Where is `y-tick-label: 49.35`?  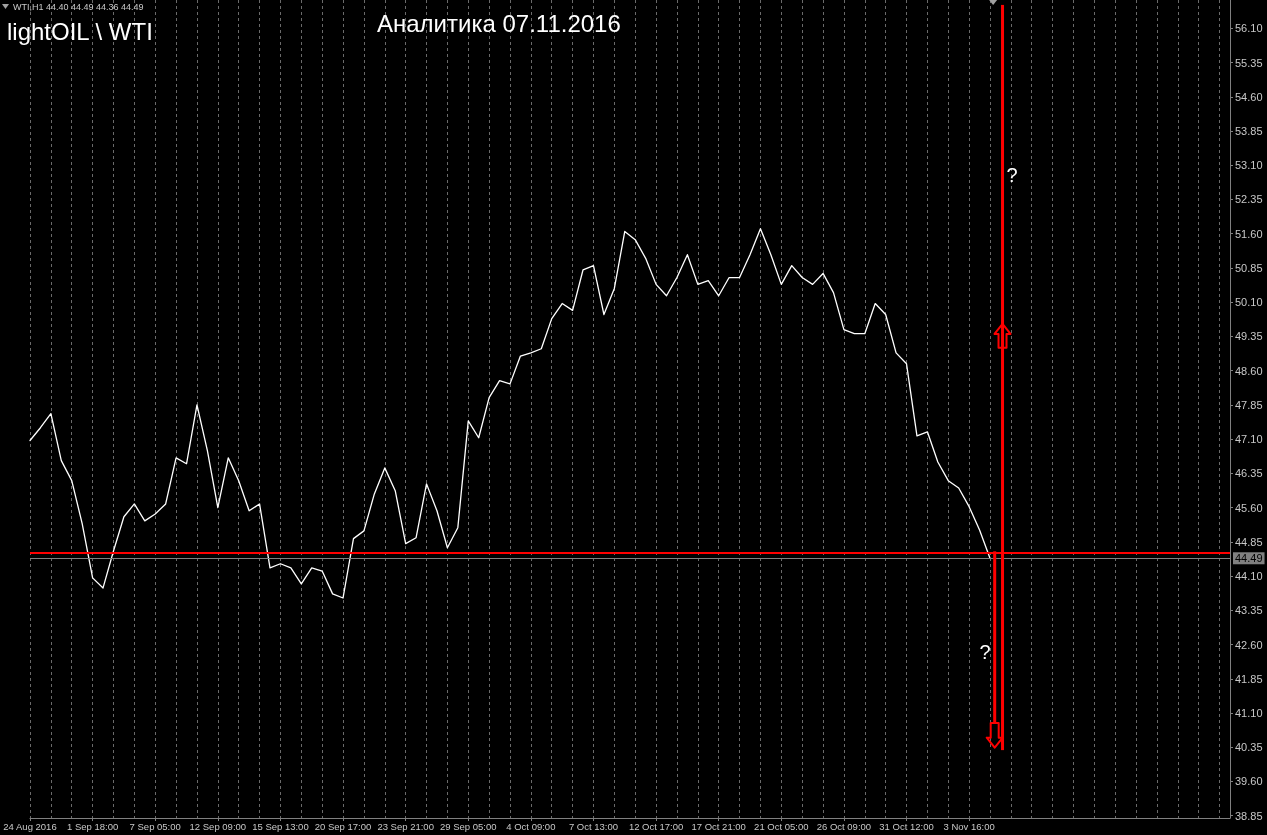 y-tick-label: 49.35 is located at coordinates (1249, 336).